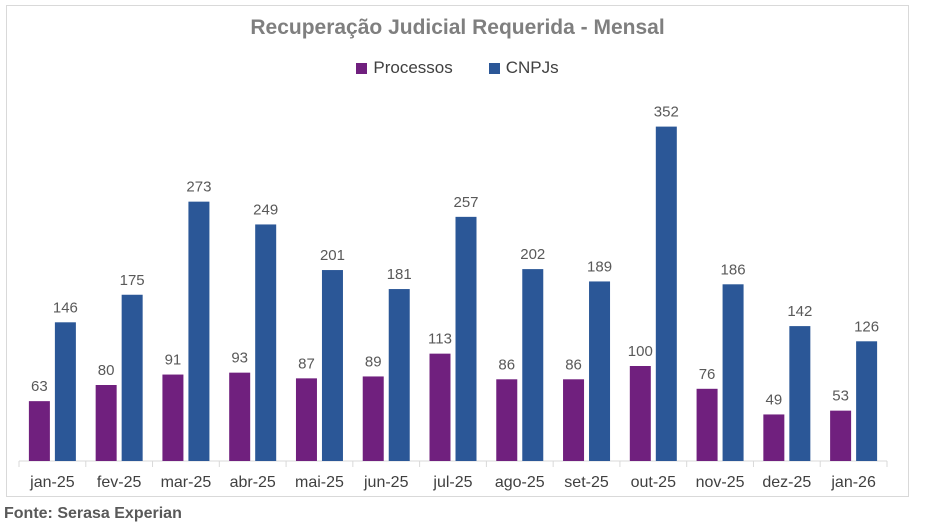  I want to click on data-label: 189, so click(599, 266).